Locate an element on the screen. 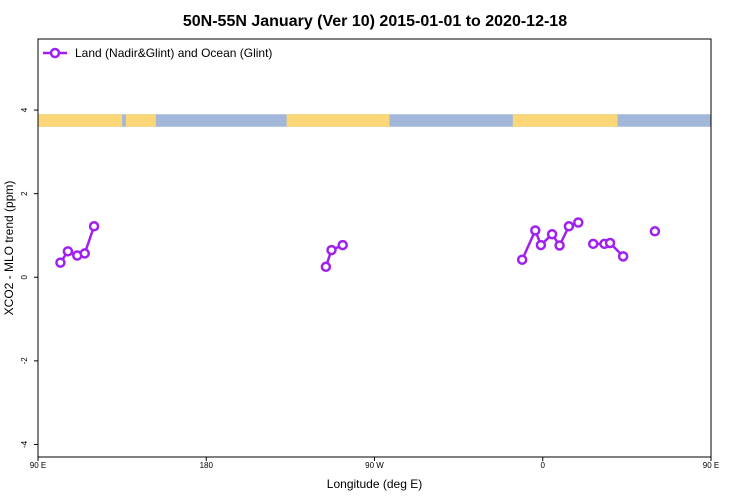 This screenshot has height=500, width=750. x-tick-label: 0 is located at coordinates (543, 465).